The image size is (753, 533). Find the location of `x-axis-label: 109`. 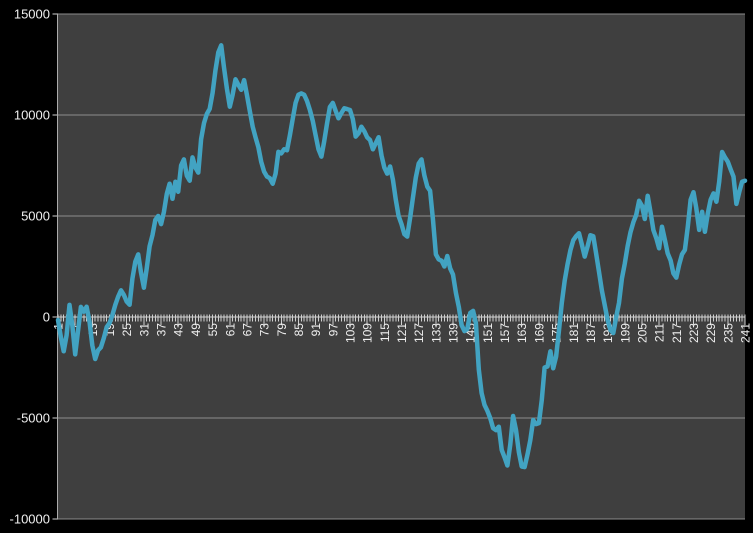

x-axis-label: 109 is located at coordinates (368, 333).